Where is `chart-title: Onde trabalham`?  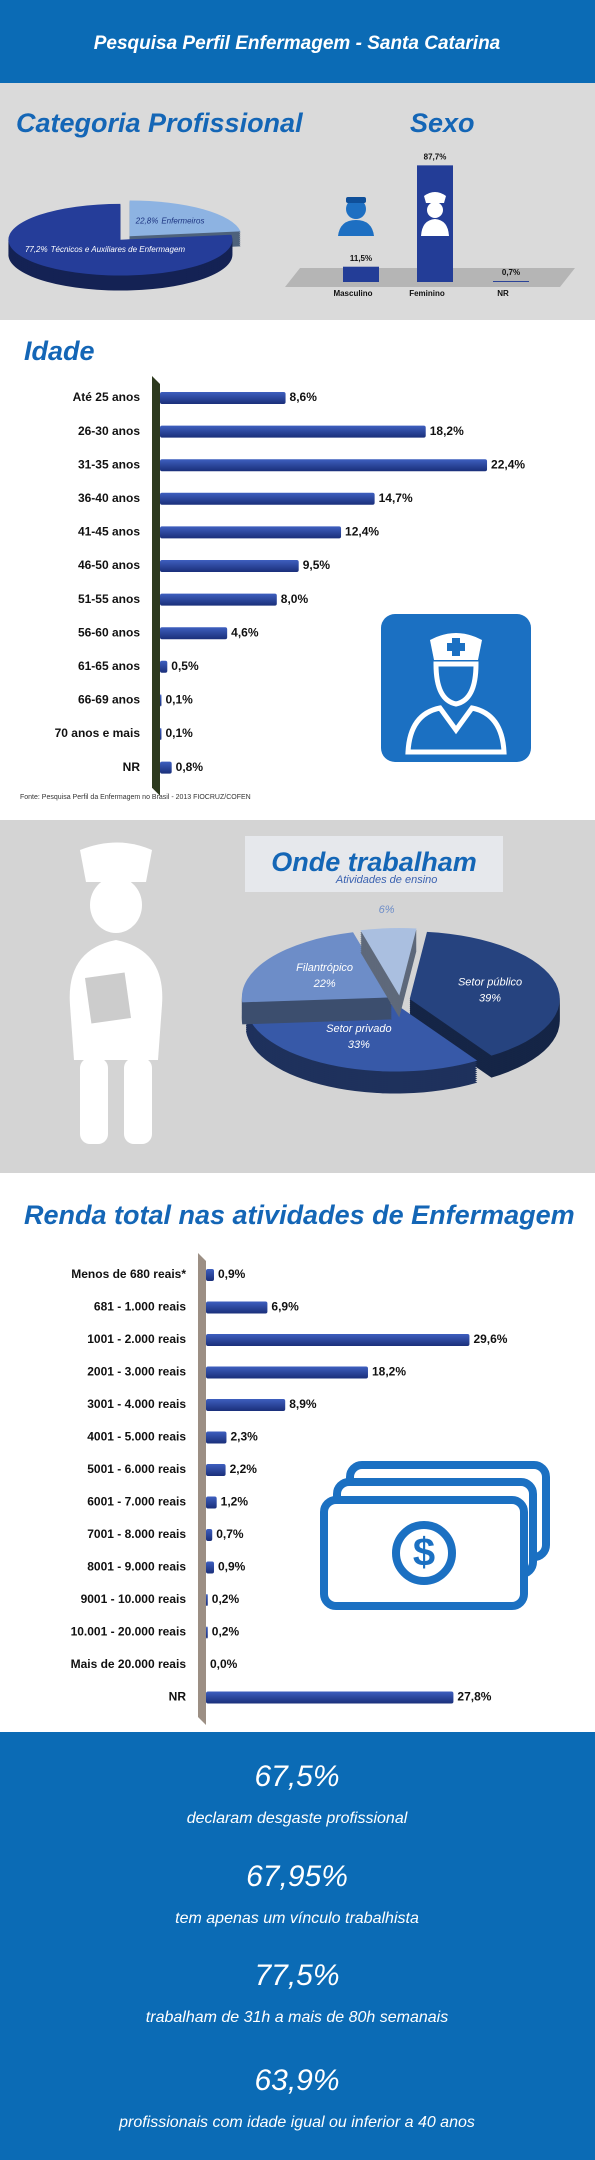 chart-title: Onde trabalham is located at coordinates (374, 862).